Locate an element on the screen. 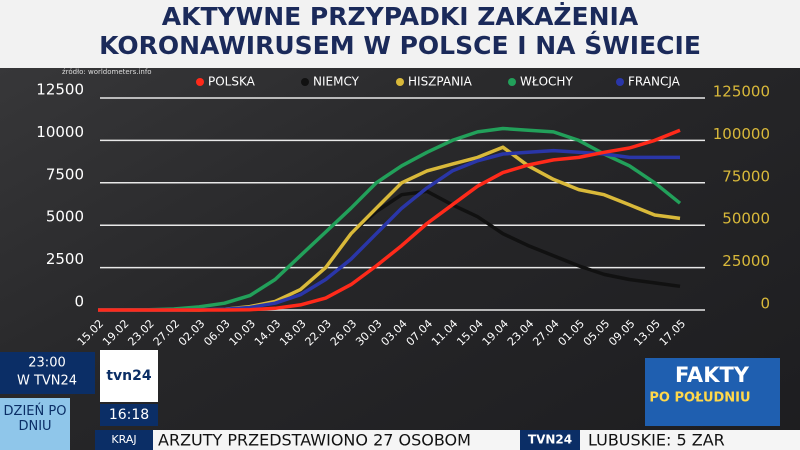 This screenshot has width=800, height=450. program-name-wrap: DZIEŃ PO DNIU is located at coordinates (35, 419).